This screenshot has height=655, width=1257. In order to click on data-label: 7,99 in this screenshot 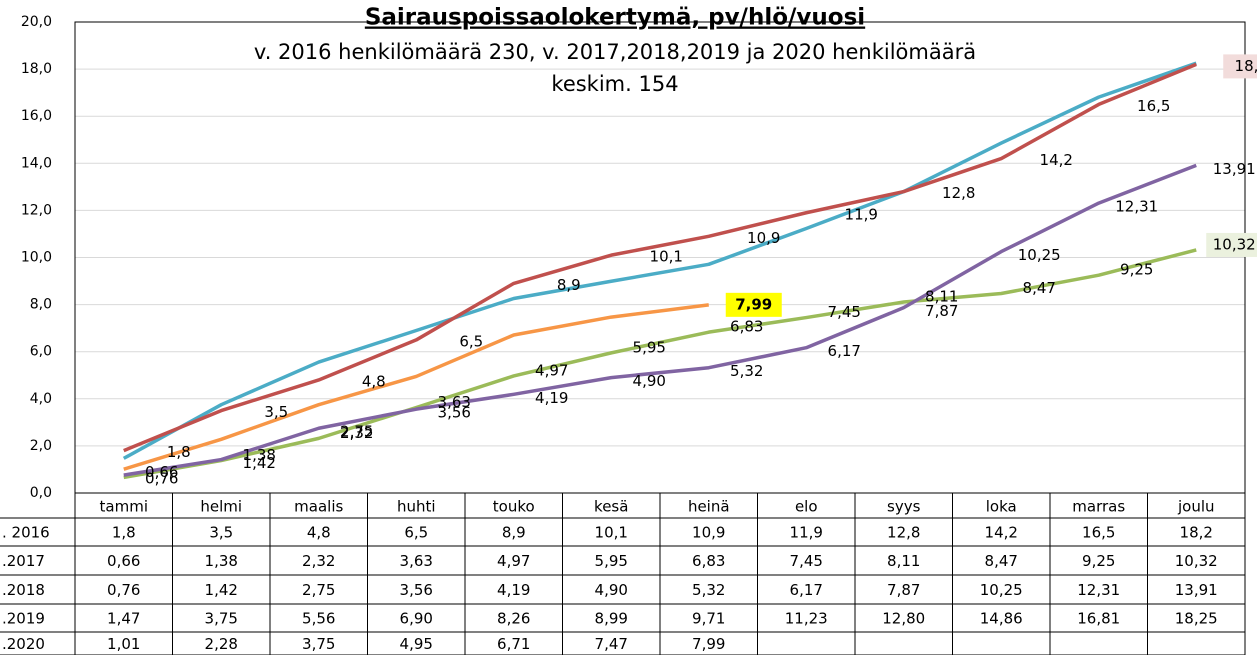, I will do `click(753, 304)`.